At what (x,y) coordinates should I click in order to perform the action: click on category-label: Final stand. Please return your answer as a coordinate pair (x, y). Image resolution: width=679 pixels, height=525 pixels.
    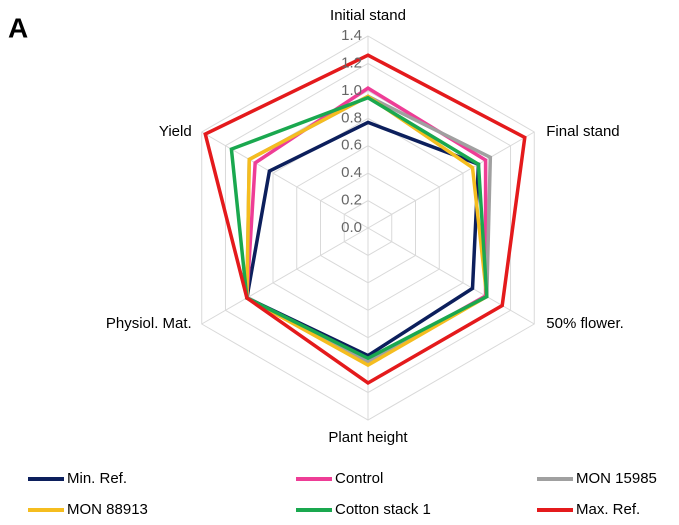
    Looking at the image, I should click on (582, 131).